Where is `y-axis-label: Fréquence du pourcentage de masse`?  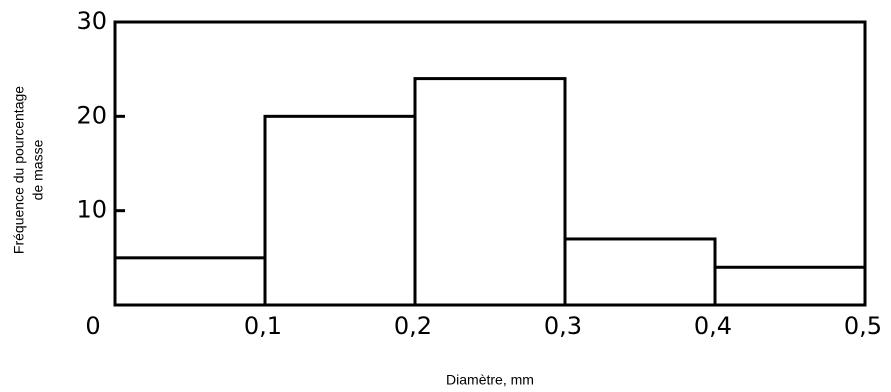
y-axis-label: Fréquence du pourcentage de masse is located at coordinates (28, 170).